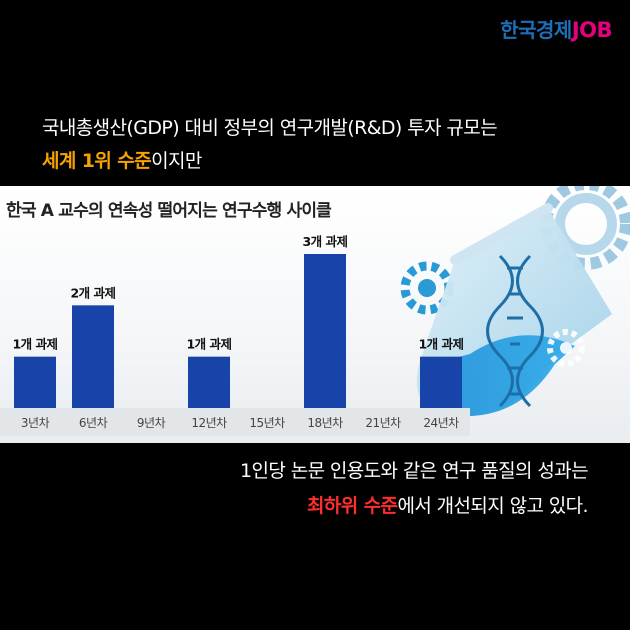  Describe the element at coordinates (93, 423) in the screenshot. I see `x-tick-6년차: 6년차` at that location.